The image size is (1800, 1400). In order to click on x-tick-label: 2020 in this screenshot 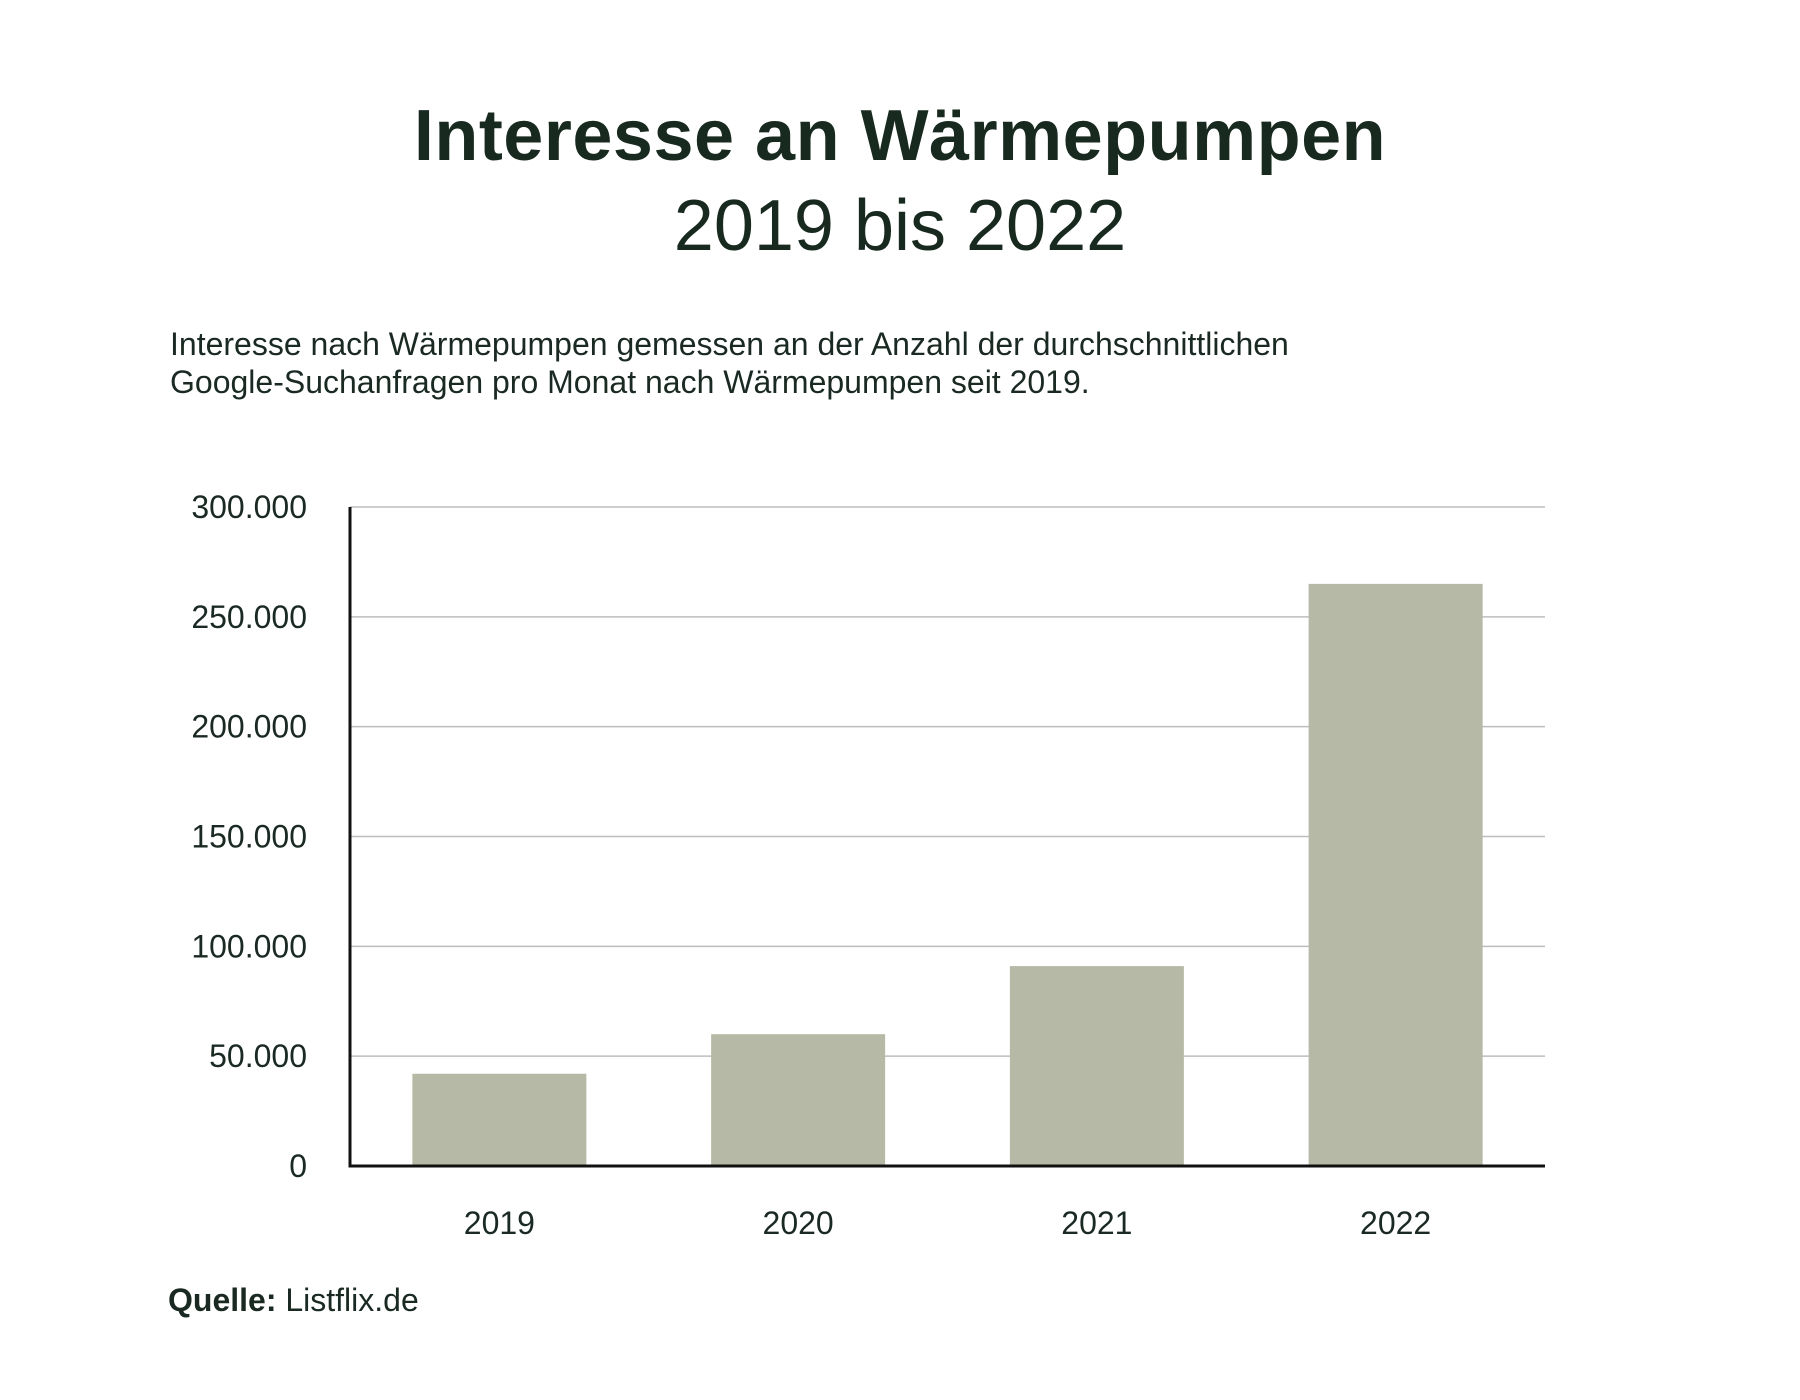, I will do `click(798, 1223)`.